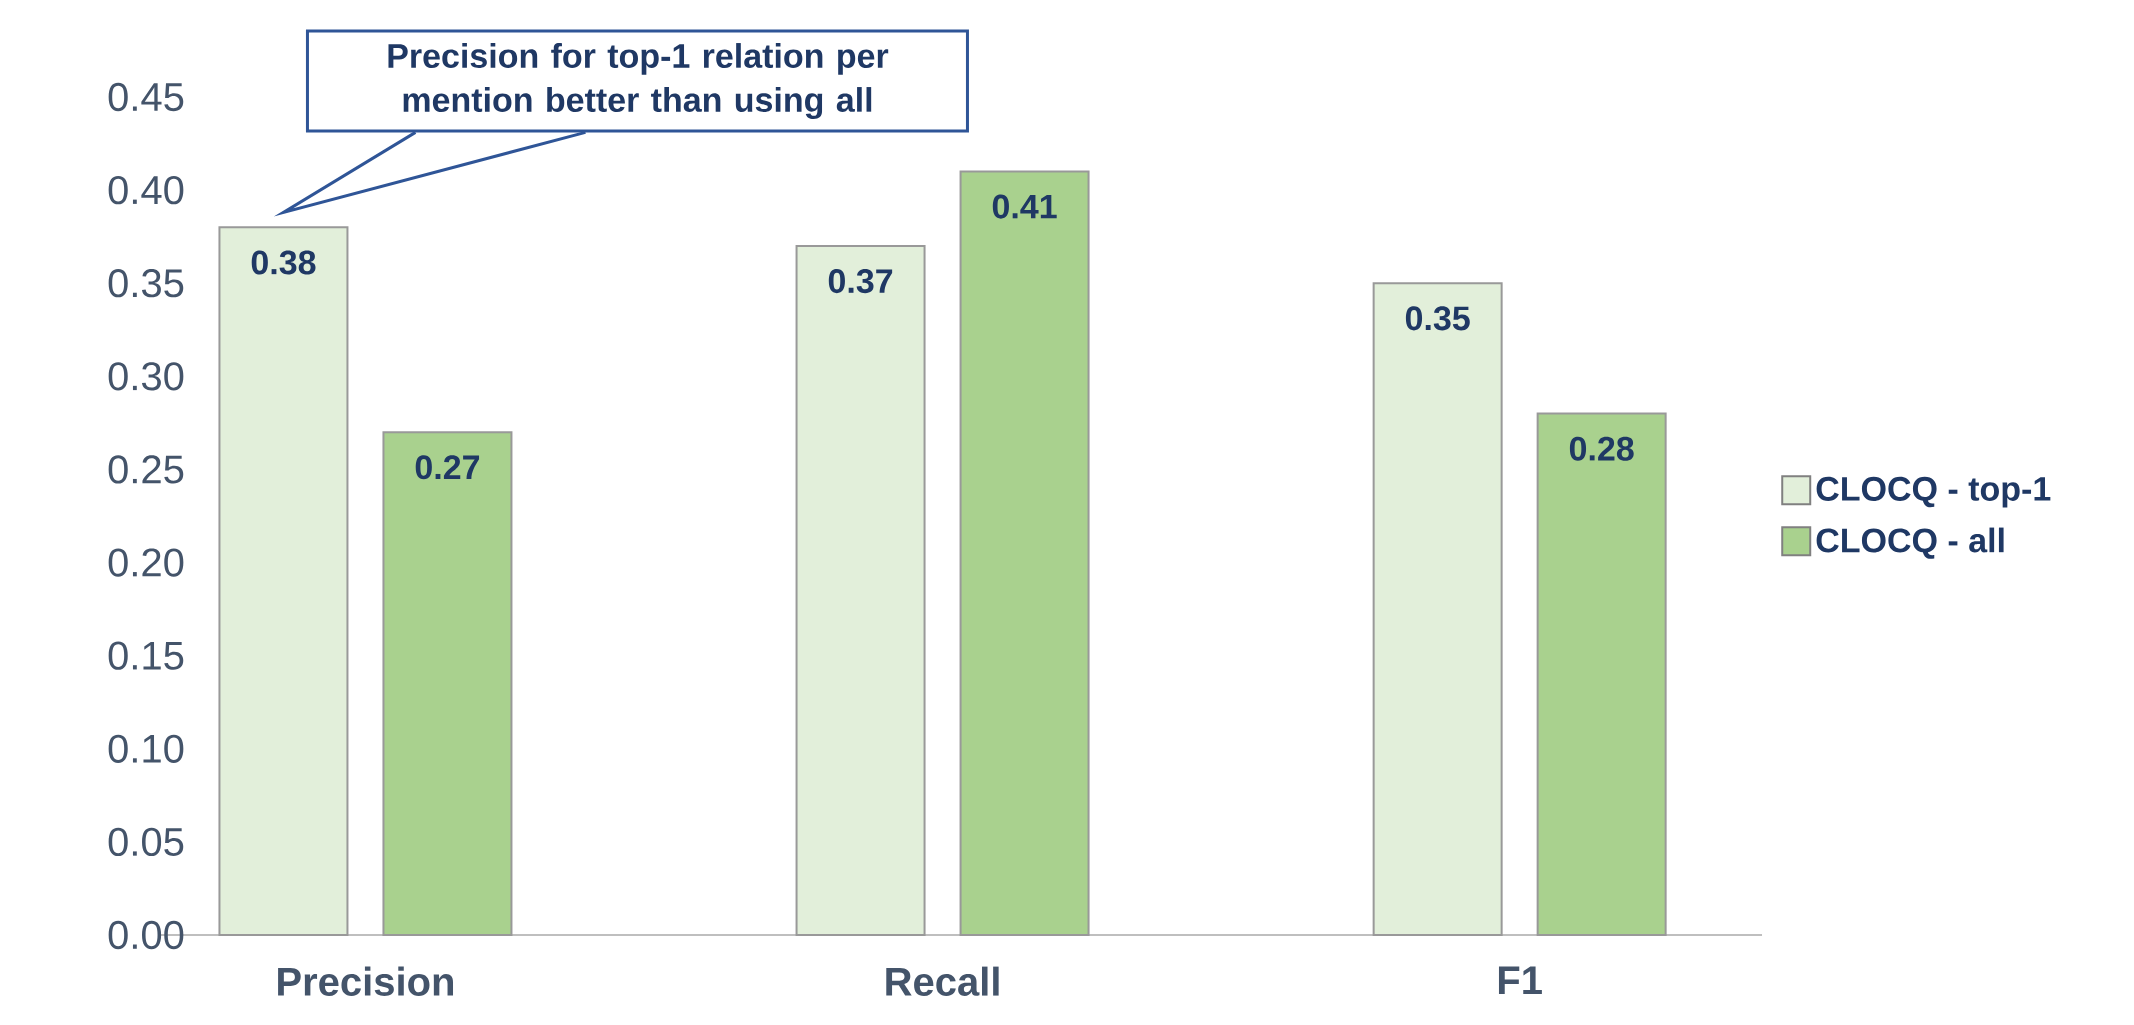 The height and width of the screenshot is (1025, 2134). What do you see at coordinates (283, 262) in the screenshot?
I see `data-label: 0.38` at bounding box center [283, 262].